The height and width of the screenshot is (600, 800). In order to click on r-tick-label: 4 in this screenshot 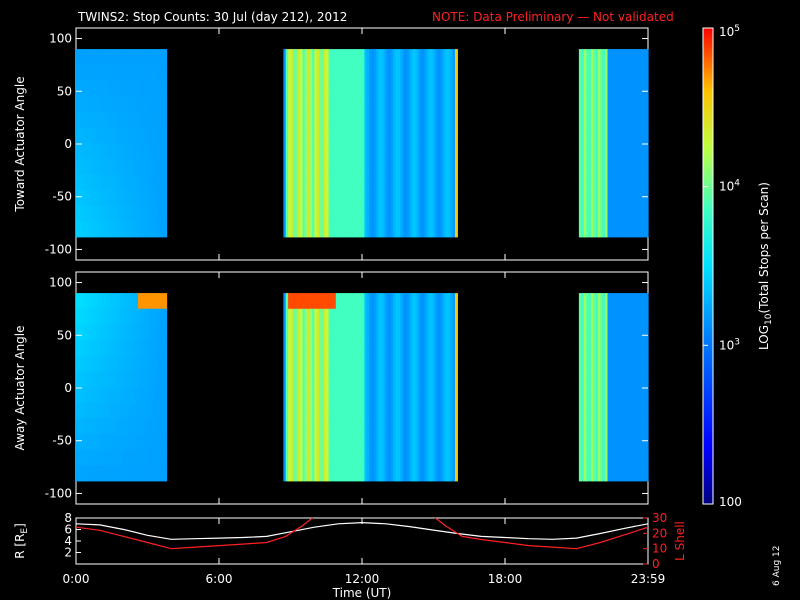, I will do `click(68, 541)`.